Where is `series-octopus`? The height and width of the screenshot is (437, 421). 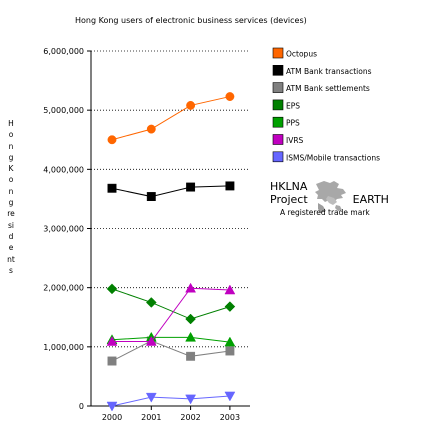
series-octopus is located at coordinates (171, 118).